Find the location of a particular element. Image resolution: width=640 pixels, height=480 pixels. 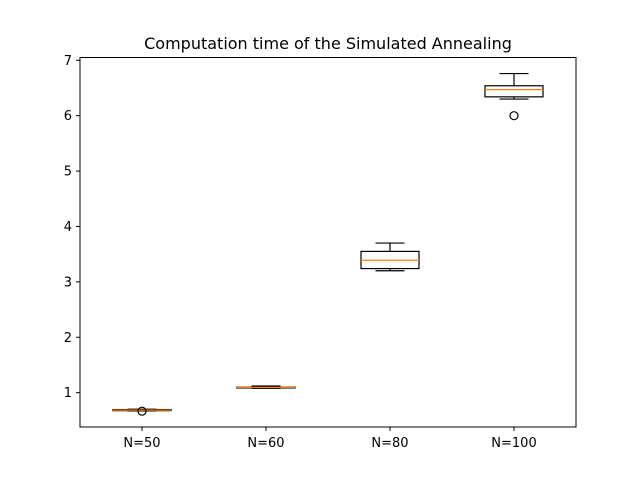

y-tick-label: 6 is located at coordinates (68, 116).